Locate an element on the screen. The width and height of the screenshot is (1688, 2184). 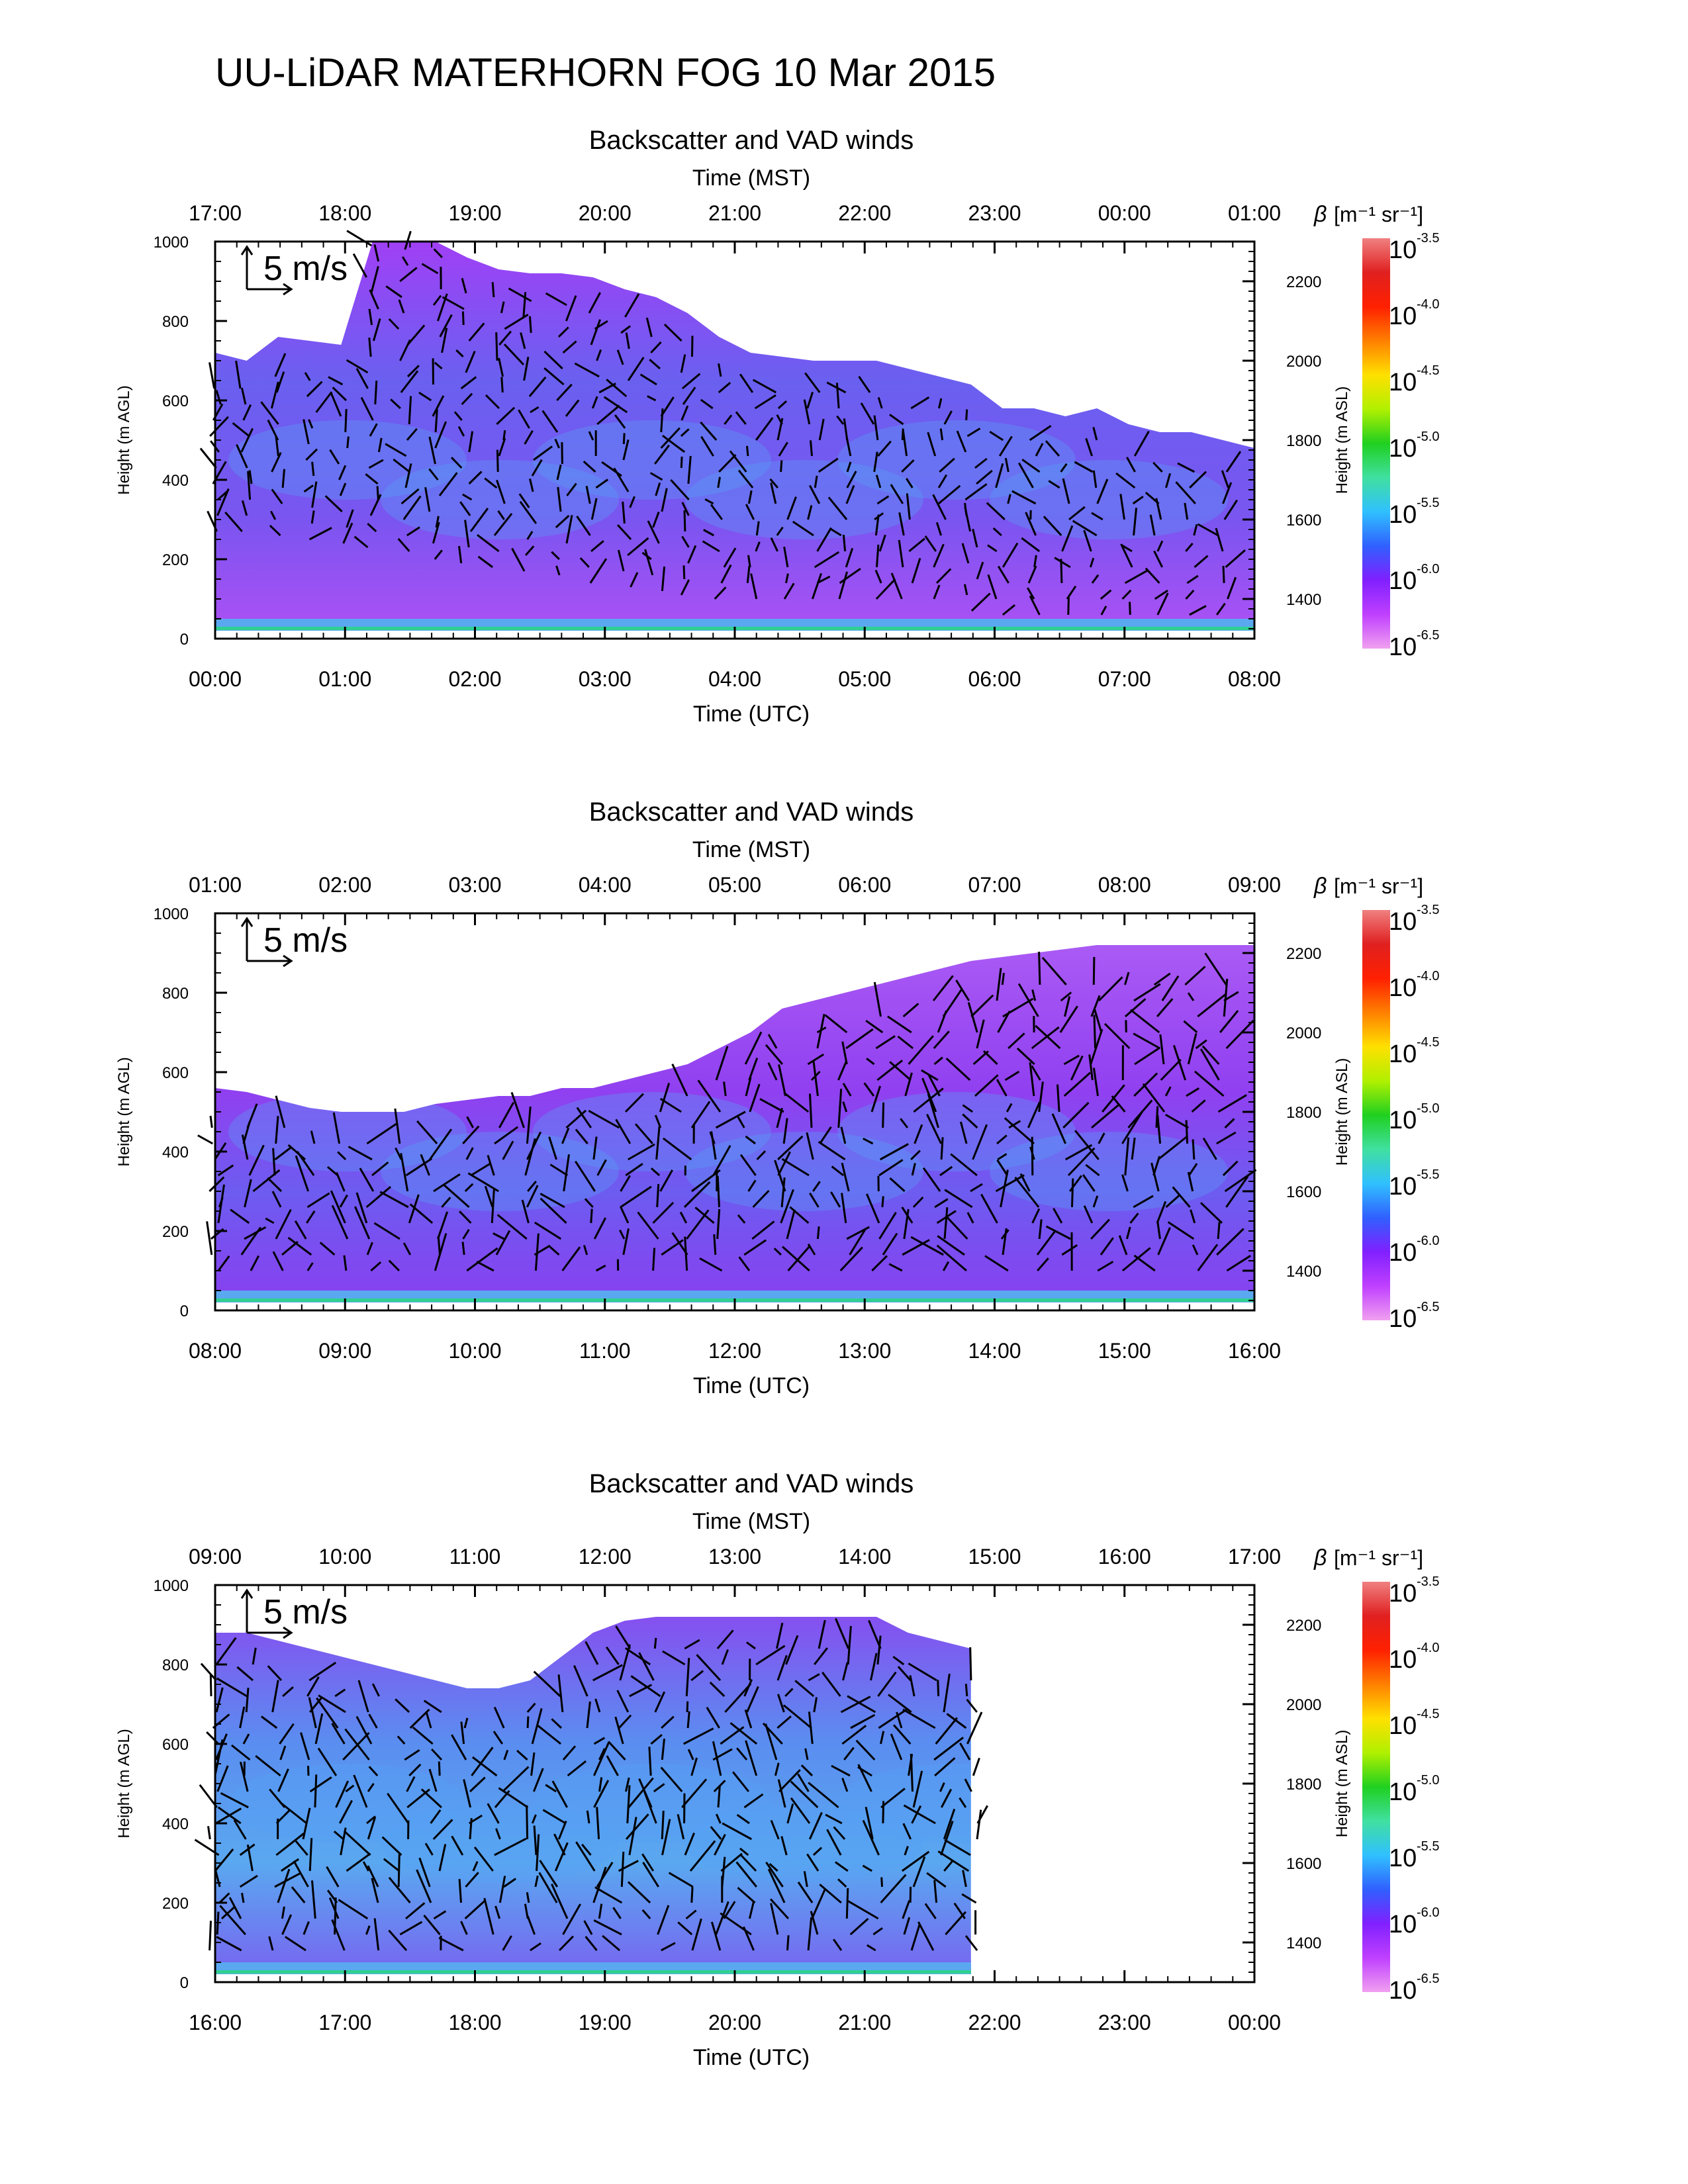
x-tick-label: 02:00 is located at coordinates (474, 679).